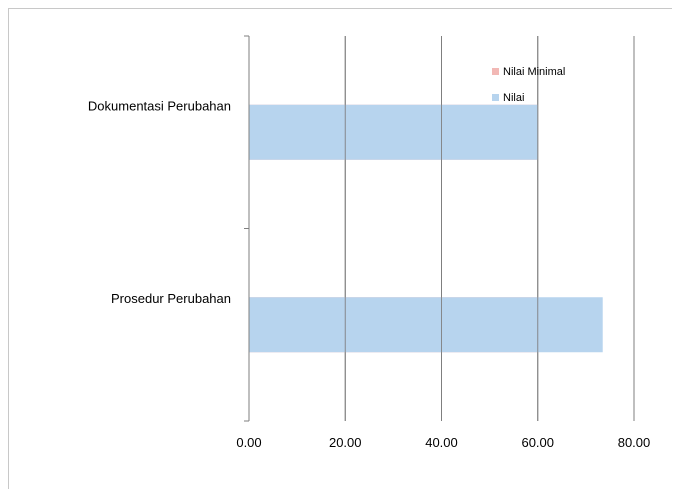  I want to click on x-tick-label: 60.00, so click(537, 442).